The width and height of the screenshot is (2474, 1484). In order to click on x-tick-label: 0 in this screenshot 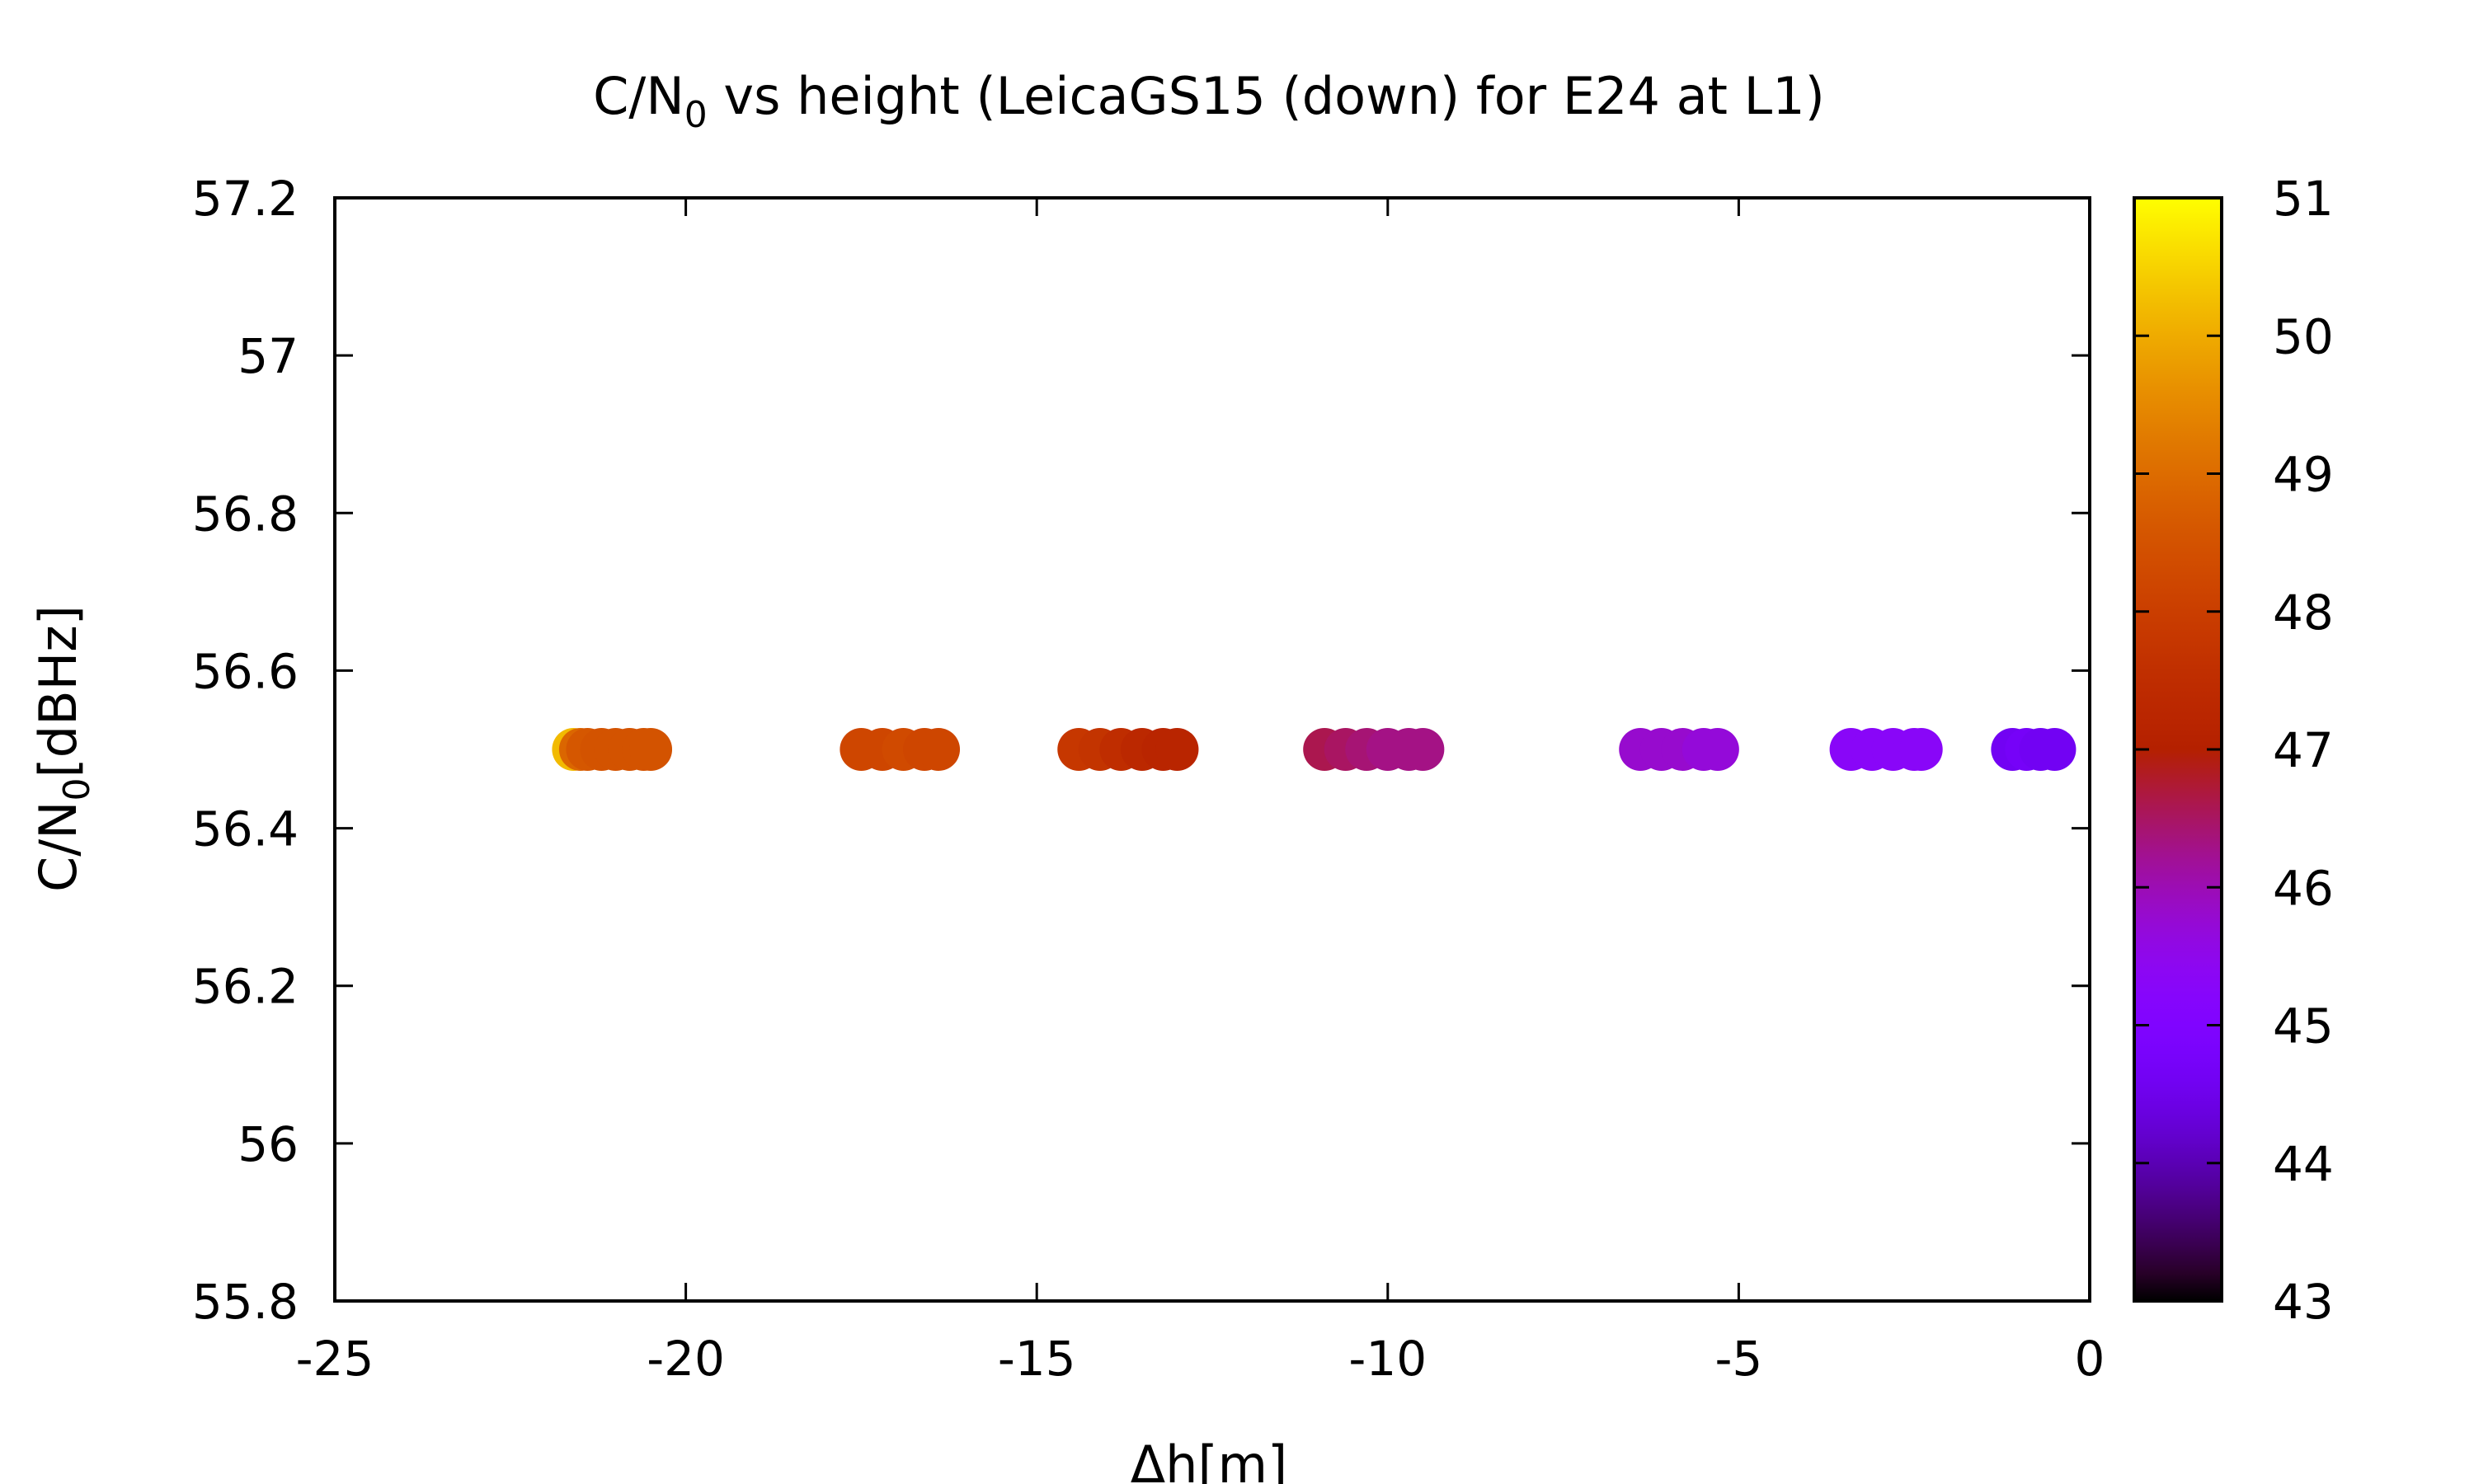, I will do `click(2090, 1359)`.